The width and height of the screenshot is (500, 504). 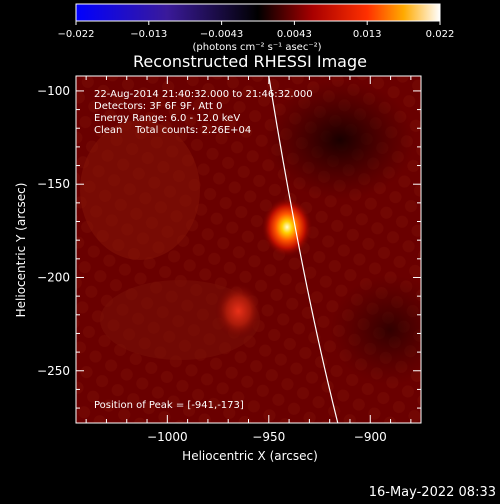 What do you see at coordinates (294, 34) in the screenshot?
I see `colorbar-tick-label: 0.0043` at bounding box center [294, 34].